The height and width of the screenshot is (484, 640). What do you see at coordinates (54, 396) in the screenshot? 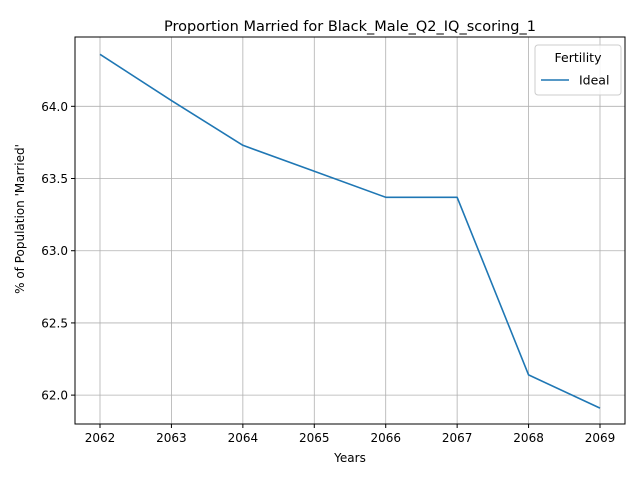
I see `y-tick-label: 62.0` at bounding box center [54, 396].